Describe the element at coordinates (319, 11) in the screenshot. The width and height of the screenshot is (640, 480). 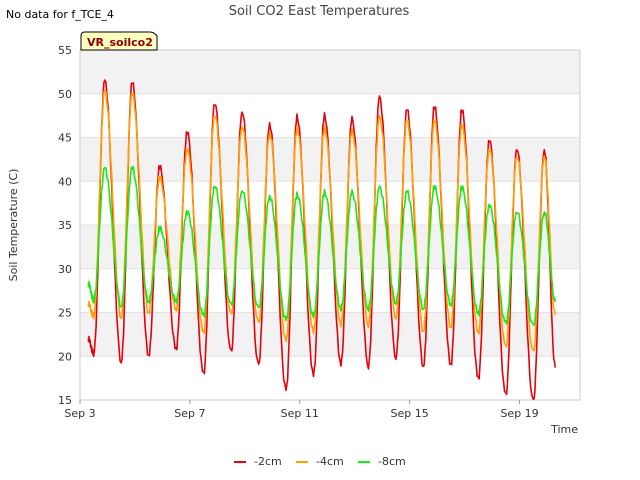
I see `chart-title: Soil CO2 East Temperatures` at that location.